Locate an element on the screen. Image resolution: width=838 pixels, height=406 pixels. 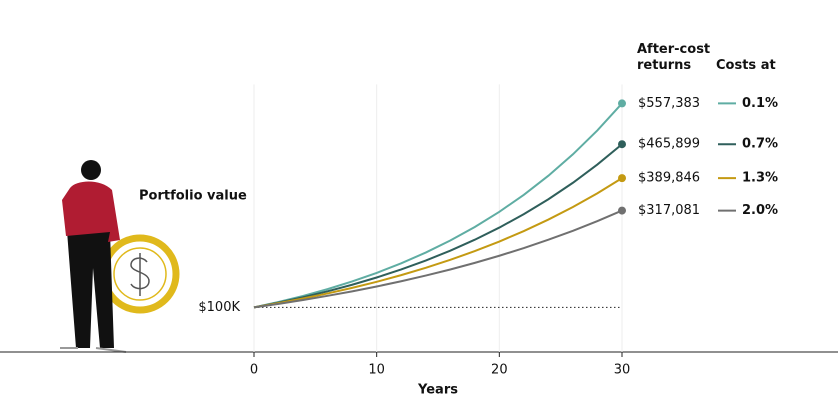
legend-title: Costs at is located at coordinates (746, 65).